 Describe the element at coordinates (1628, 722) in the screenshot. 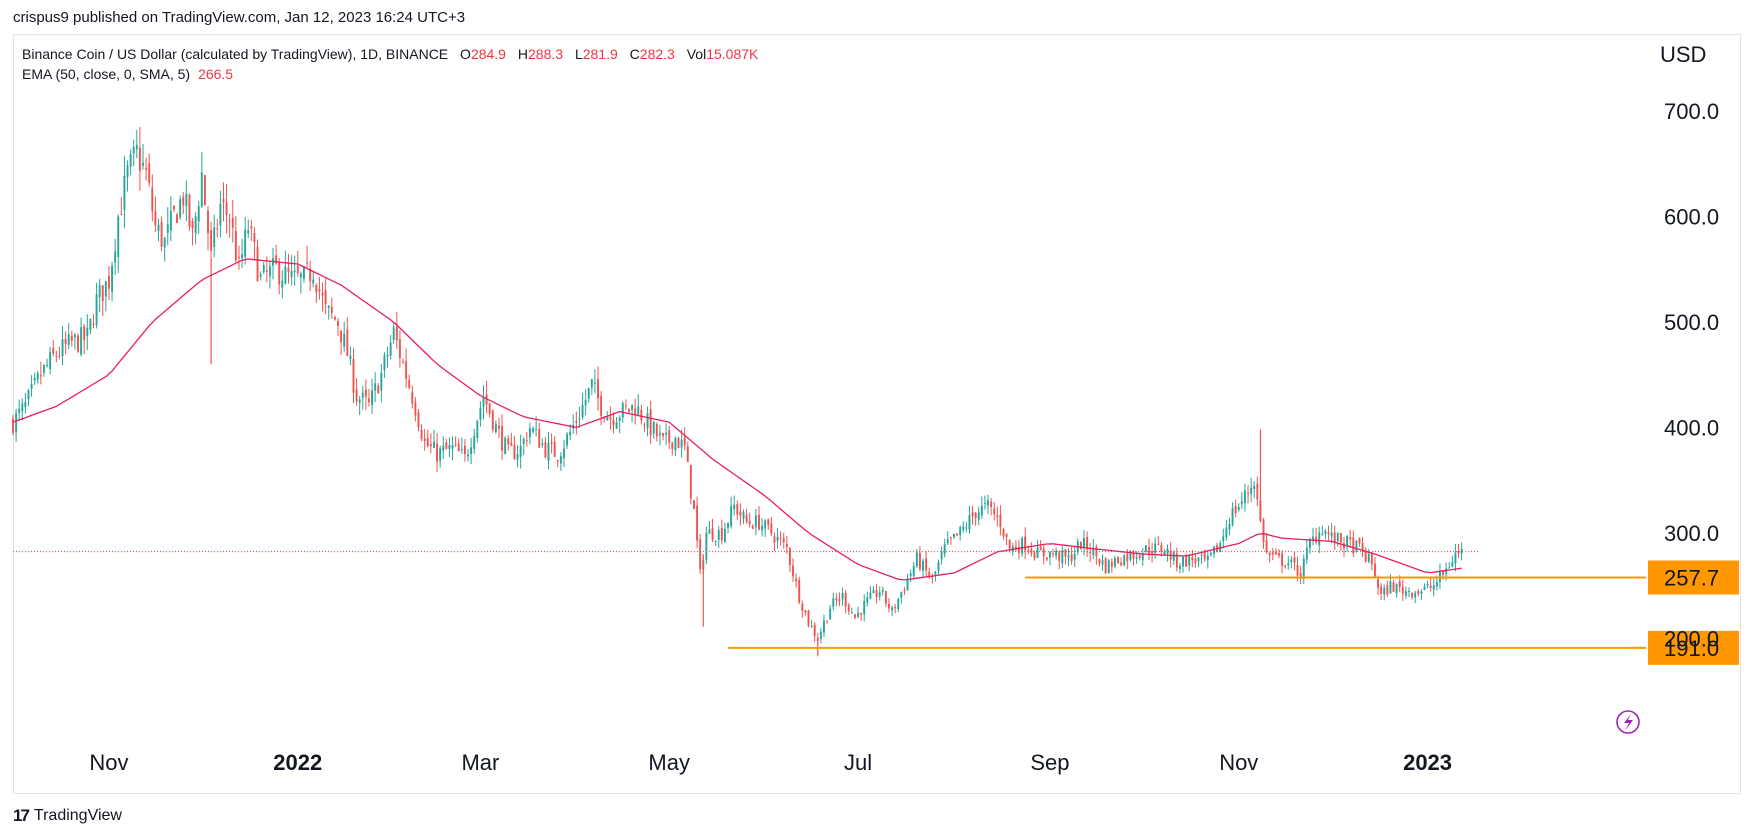

I see `lightning-icon` at that location.